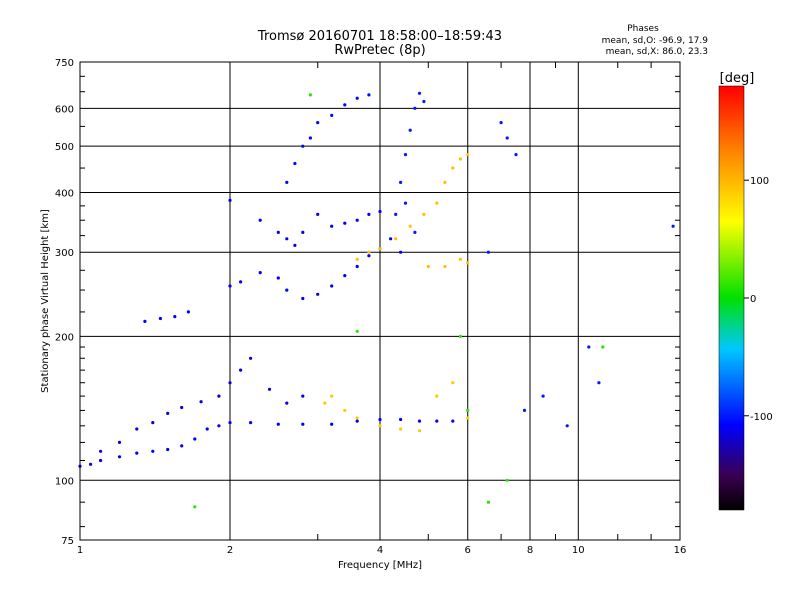 The image size is (800, 600). Describe the element at coordinates (64, 63) in the screenshot. I see `y-tick-label: 750` at that location.